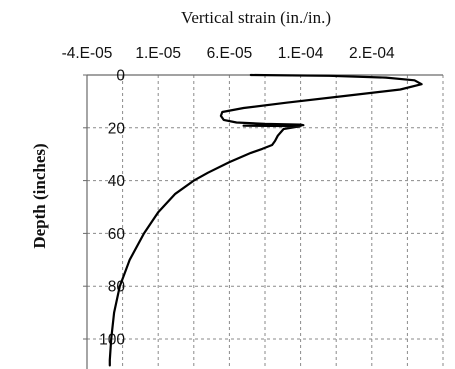  What do you see at coordinates (117, 234) in the screenshot?
I see `y-tick-label: 60` at bounding box center [117, 234].